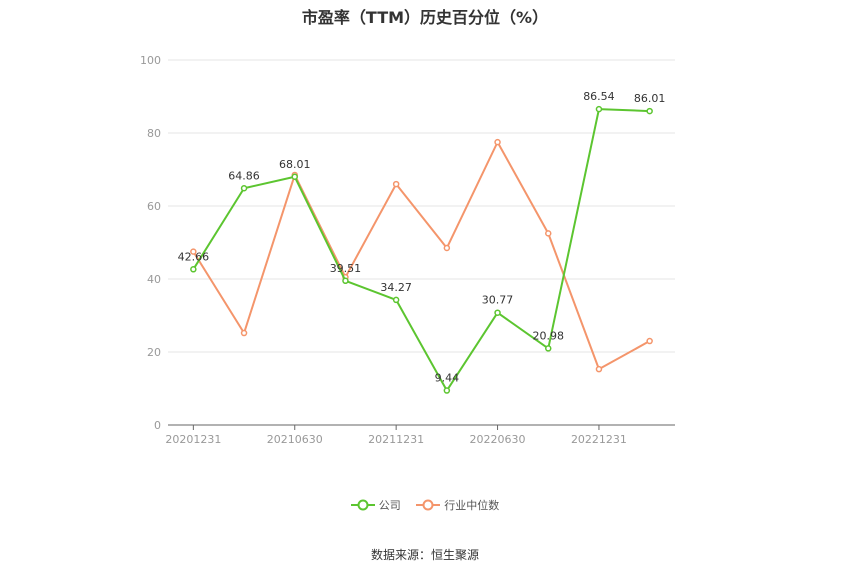  What do you see at coordinates (154, 206) in the screenshot?
I see `y-tick-label: 60` at bounding box center [154, 206].